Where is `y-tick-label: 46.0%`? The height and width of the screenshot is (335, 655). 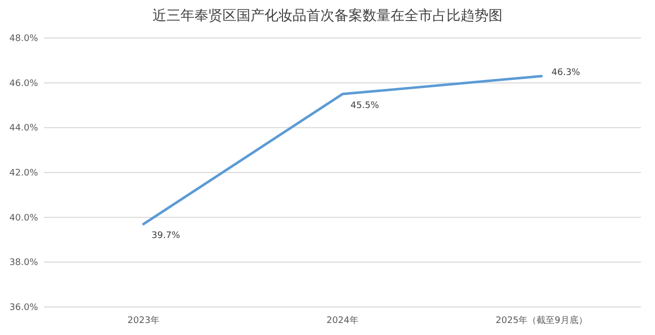 y-tick-label: 46.0% is located at coordinates (23, 83).